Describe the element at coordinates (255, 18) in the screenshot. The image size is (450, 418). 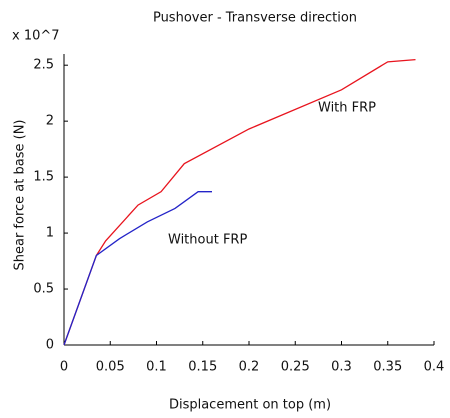
I see `chart-title: Pushover - Transverse direction` at that location.